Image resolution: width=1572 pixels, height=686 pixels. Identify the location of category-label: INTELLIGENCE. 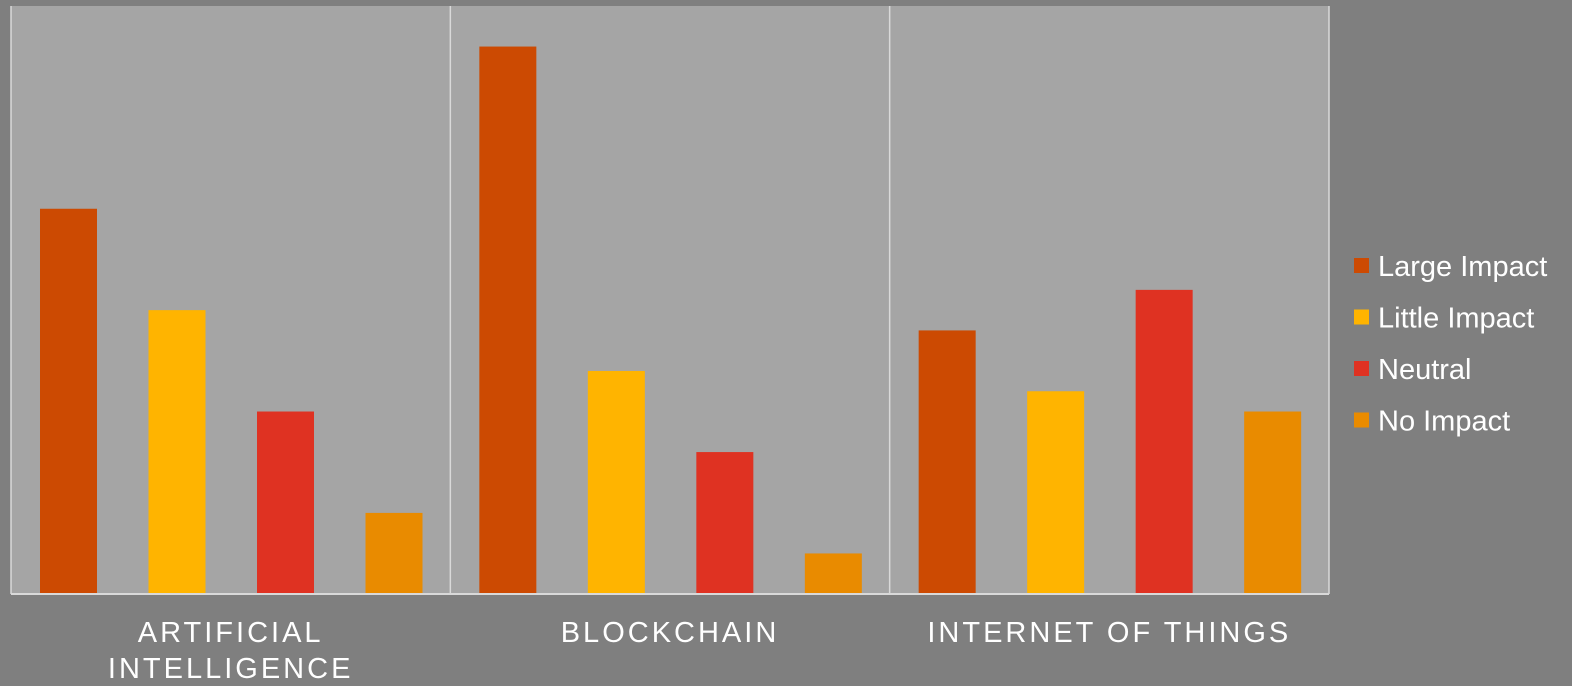
(231, 669).